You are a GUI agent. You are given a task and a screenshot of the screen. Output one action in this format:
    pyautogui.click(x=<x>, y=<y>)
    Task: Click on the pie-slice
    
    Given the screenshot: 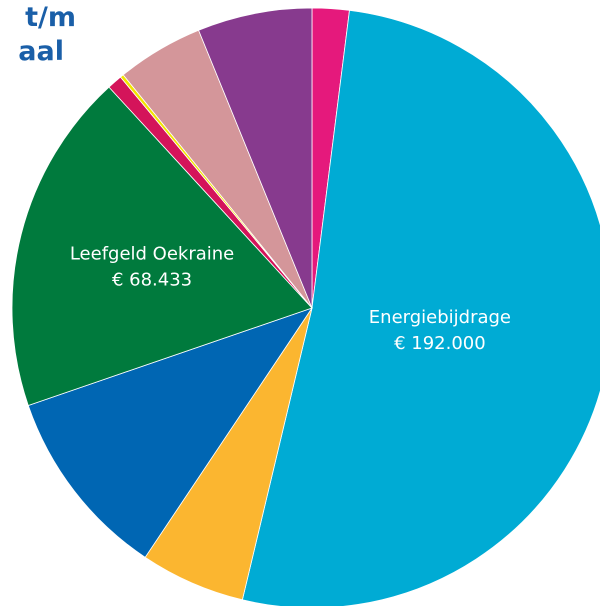 What is the action you would take?
    pyautogui.click(x=255, y=158)
    